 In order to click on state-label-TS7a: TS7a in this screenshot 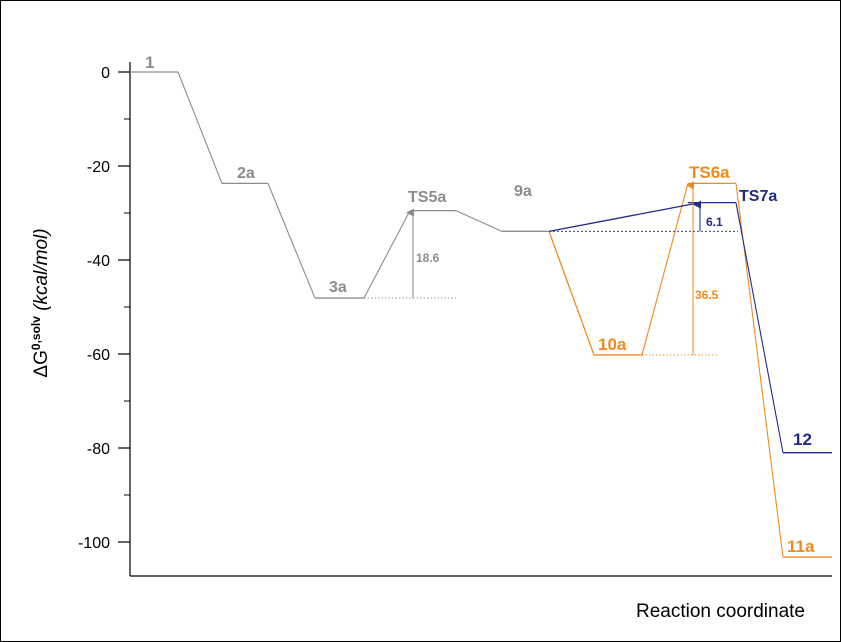, I will do `click(758, 196)`.